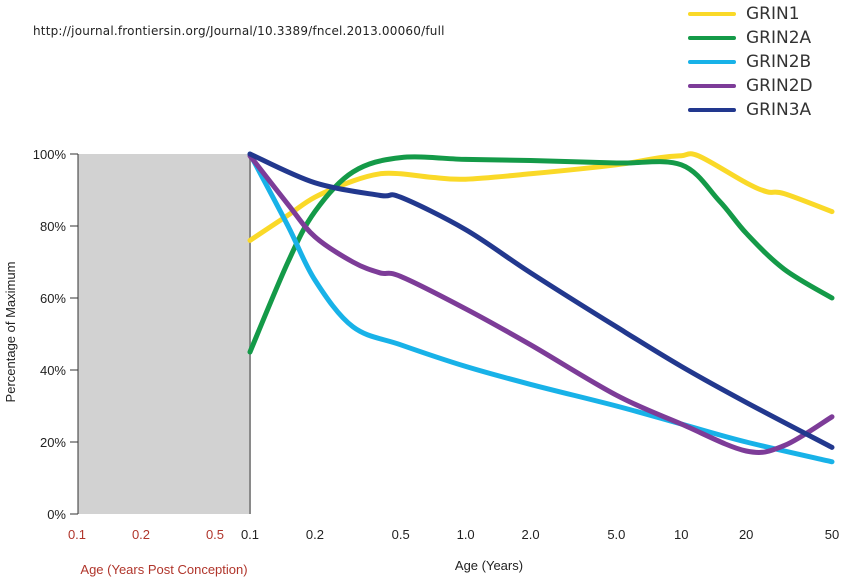 This screenshot has width=843, height=581. Describe the element at coordinates (681, 534) in the screenshot. I see `x-tick-label: 10` at that location.